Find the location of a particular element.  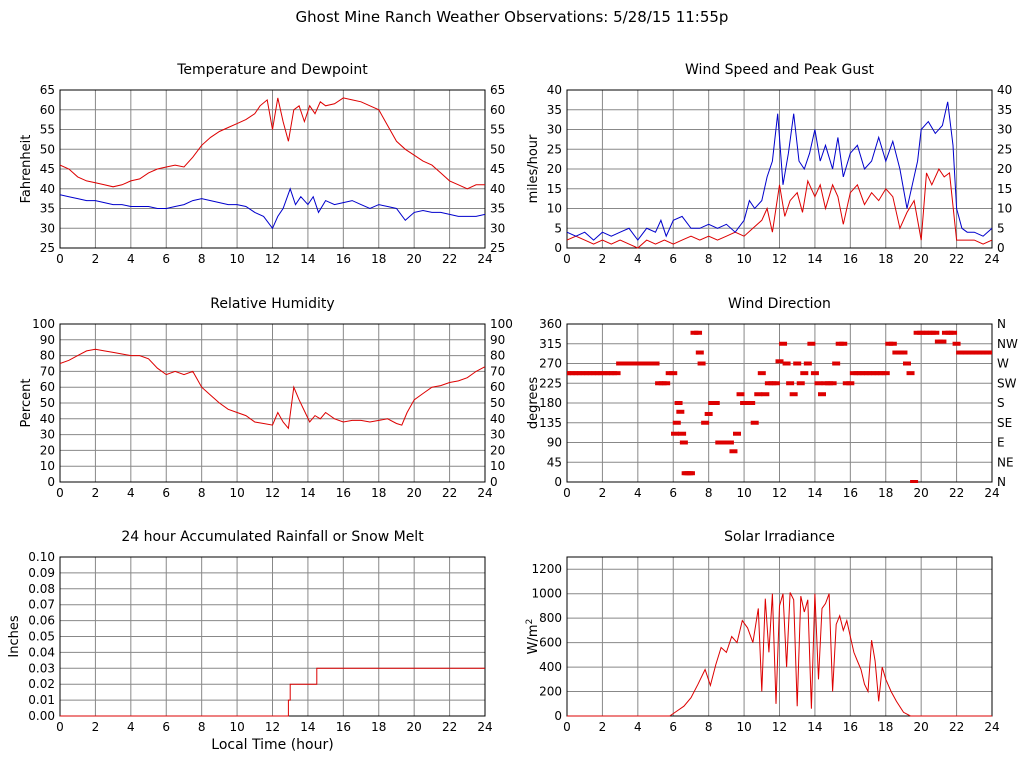

y-tick-label: 0.07 is located at coordinates (41, 605).